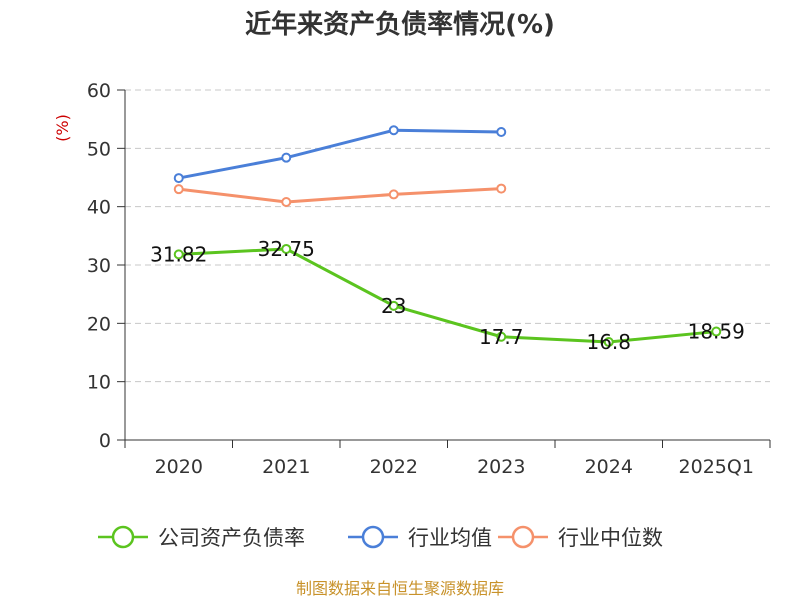 This screenshot has height=600, width=800. I want to click on data-labels: 31.82 32.75 23 17.7 16.8 18.59, so click(447, 295).